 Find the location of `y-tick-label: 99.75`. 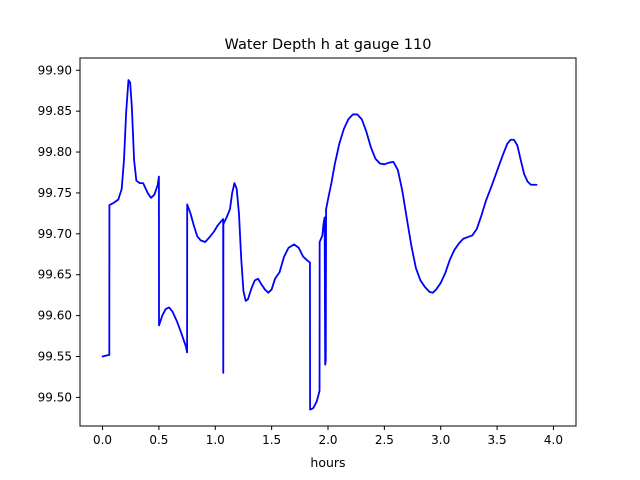

y-tick-label: 99.75 is located at coordinates (55, 193).